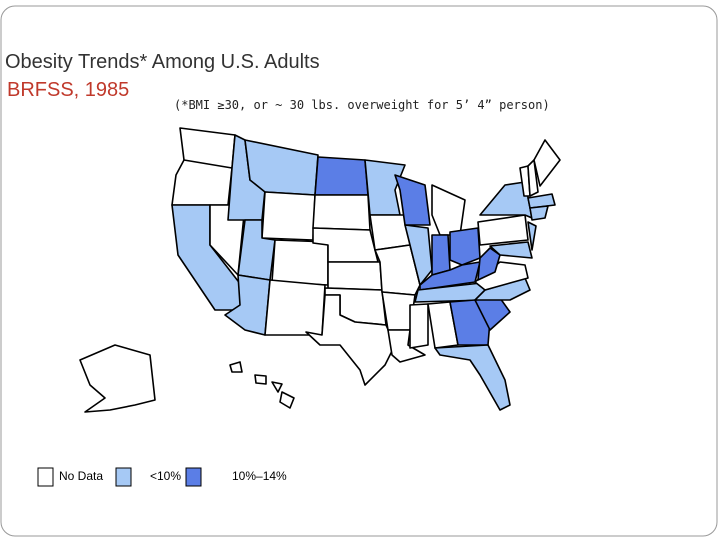 This screenshot has height=540, width=720. Describe the element at coordinates (68, 90) in the screenshot. I see `subtitle: BRFSS, 1985` at that location.